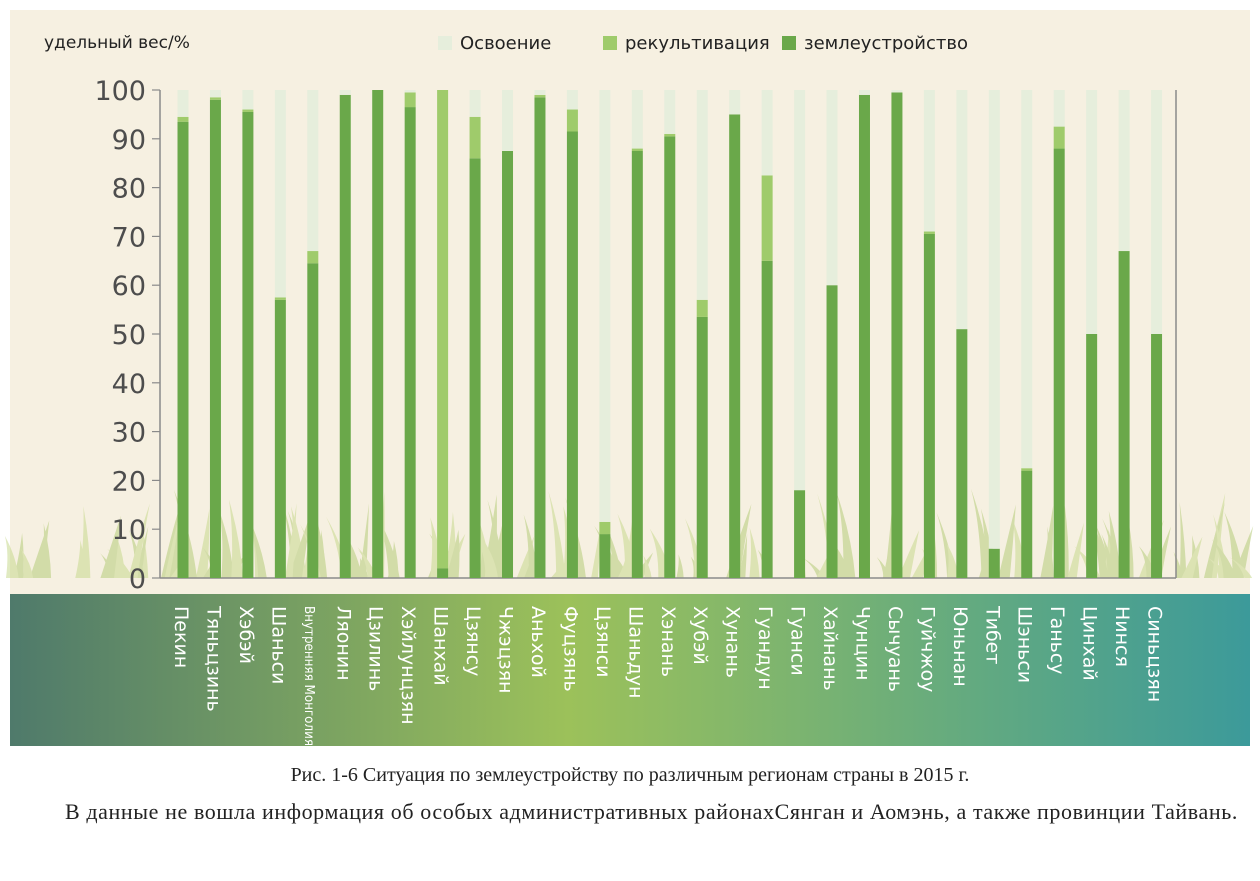  What do you see at coordinates (213, 658) in the screenshot?
I see `category-label: Тяньцзинь` at bounding box center [213, 658].